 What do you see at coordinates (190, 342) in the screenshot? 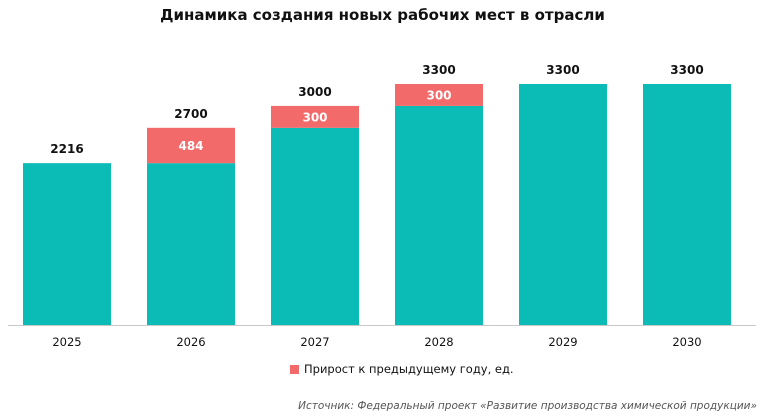
I see `x-tick-label: 2026` at bounding box center [190, 342].